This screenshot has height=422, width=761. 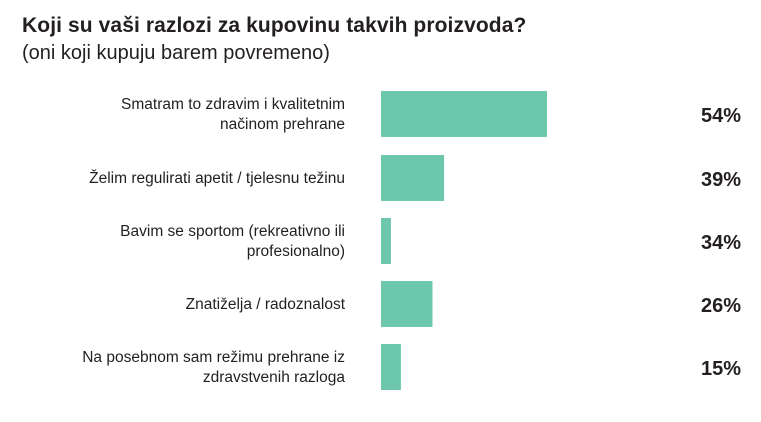 I want to click on value-label-5: 15%, so click(x=721, y=369).